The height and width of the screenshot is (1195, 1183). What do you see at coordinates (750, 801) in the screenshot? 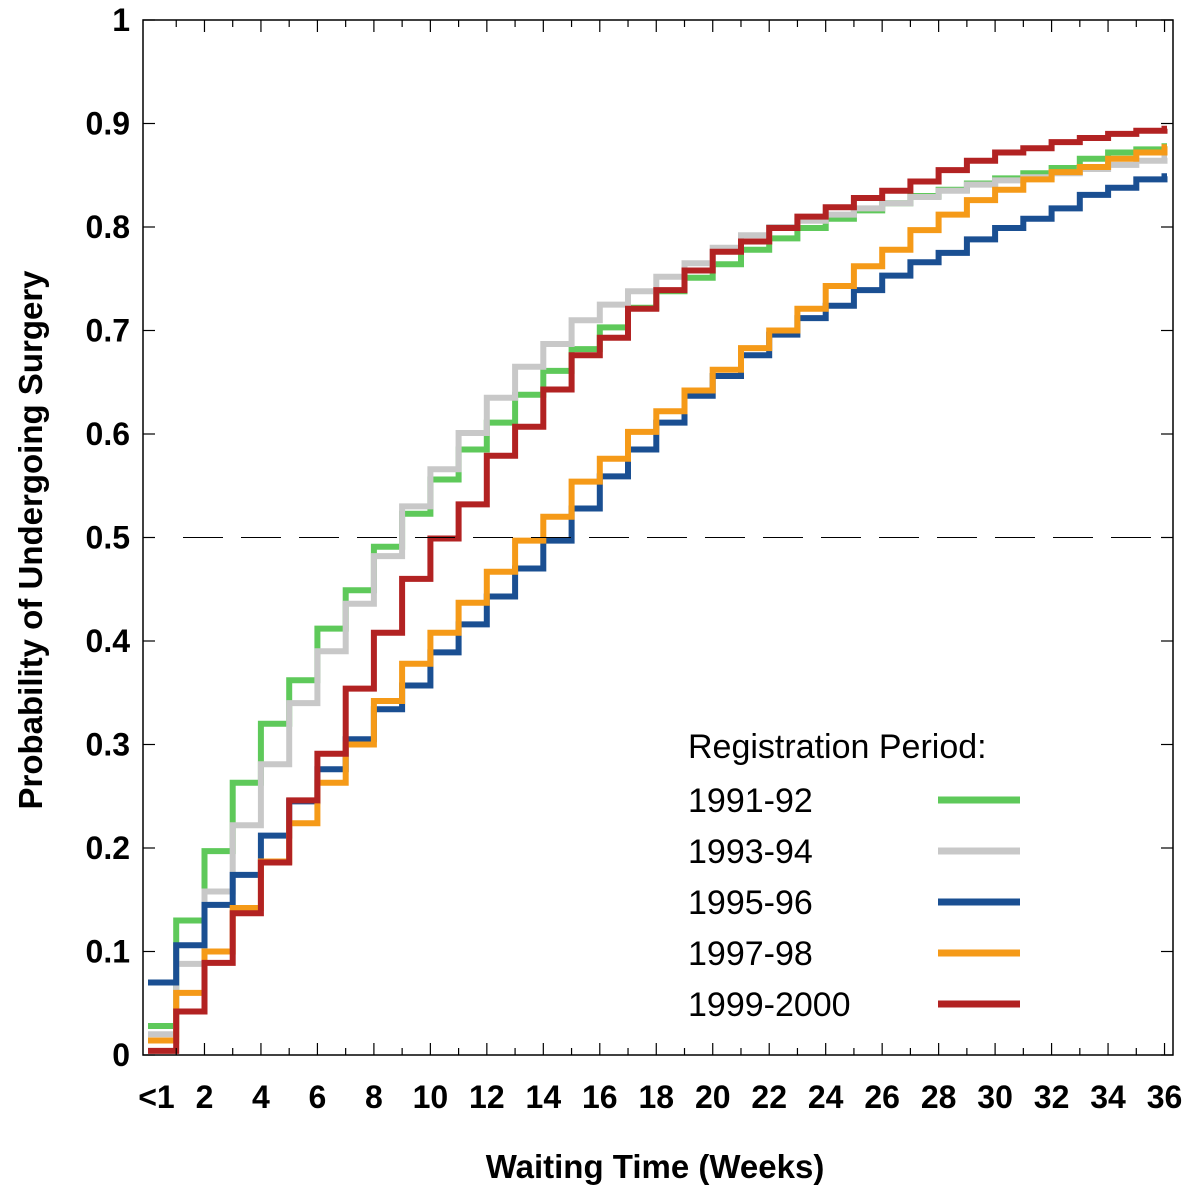
I see `legend-label-1991-92: 1991-92` at bounding box center [750, 801].